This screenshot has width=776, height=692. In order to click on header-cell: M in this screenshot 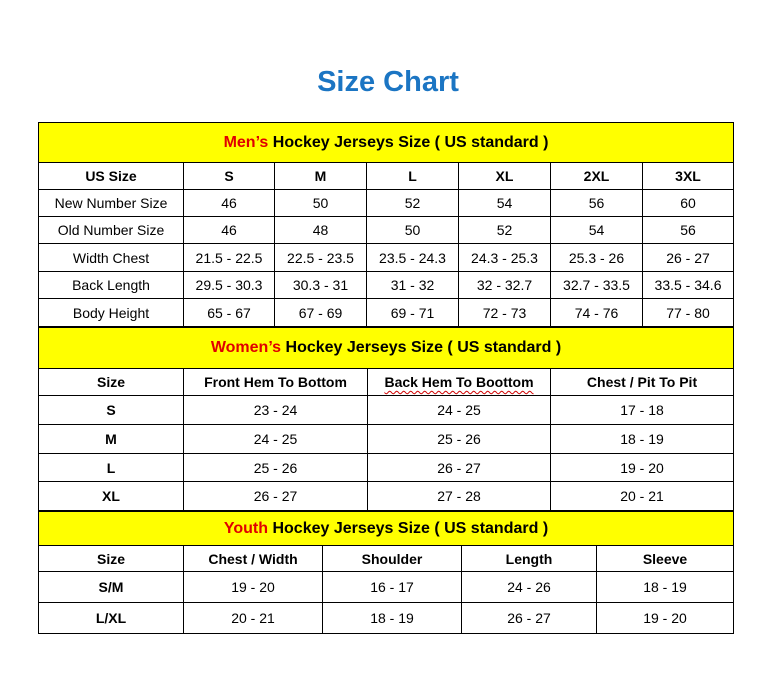, I will do `click(320, 176)`.